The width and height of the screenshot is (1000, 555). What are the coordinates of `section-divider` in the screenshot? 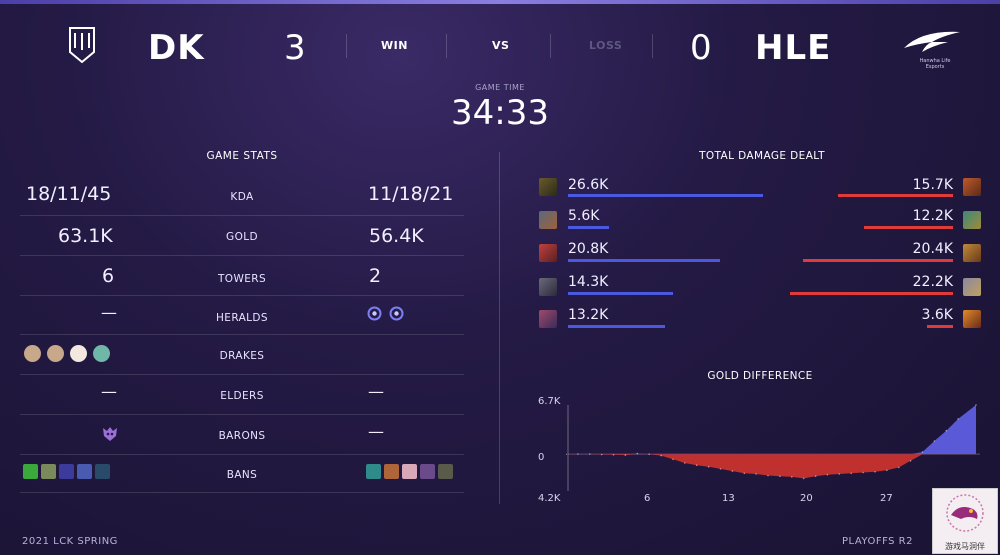 It's located at (499, 328).